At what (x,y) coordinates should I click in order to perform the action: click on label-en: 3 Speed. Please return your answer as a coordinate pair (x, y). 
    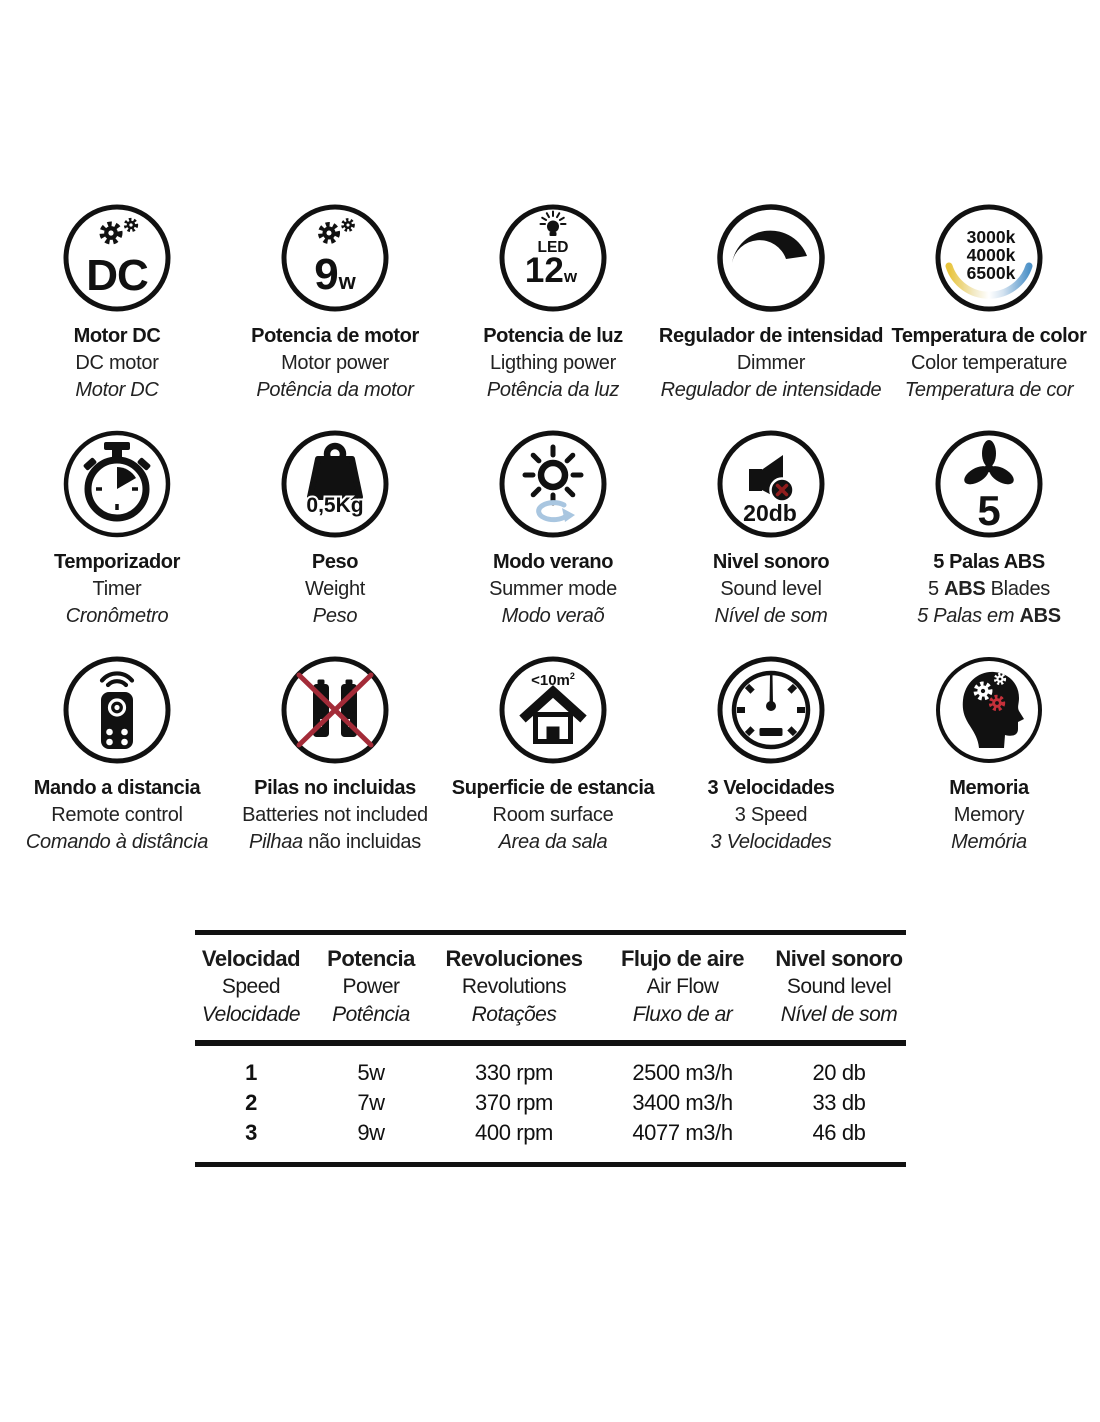
    Looking at the image, I should click on (771, 815).